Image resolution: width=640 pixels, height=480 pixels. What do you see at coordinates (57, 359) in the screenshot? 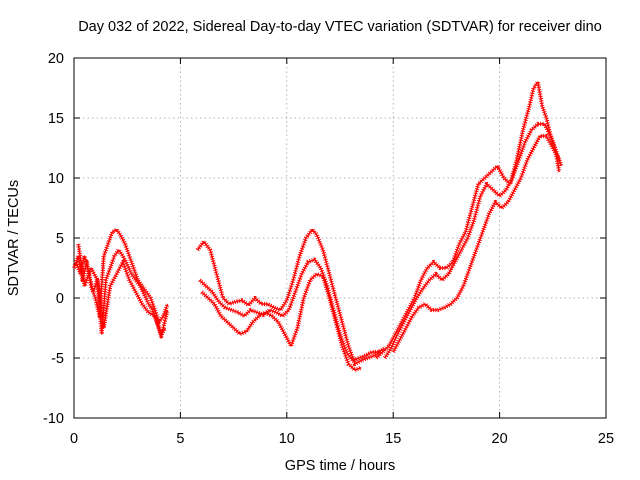
I see `y-tick-label: -5` at bounding box center [57, 359].